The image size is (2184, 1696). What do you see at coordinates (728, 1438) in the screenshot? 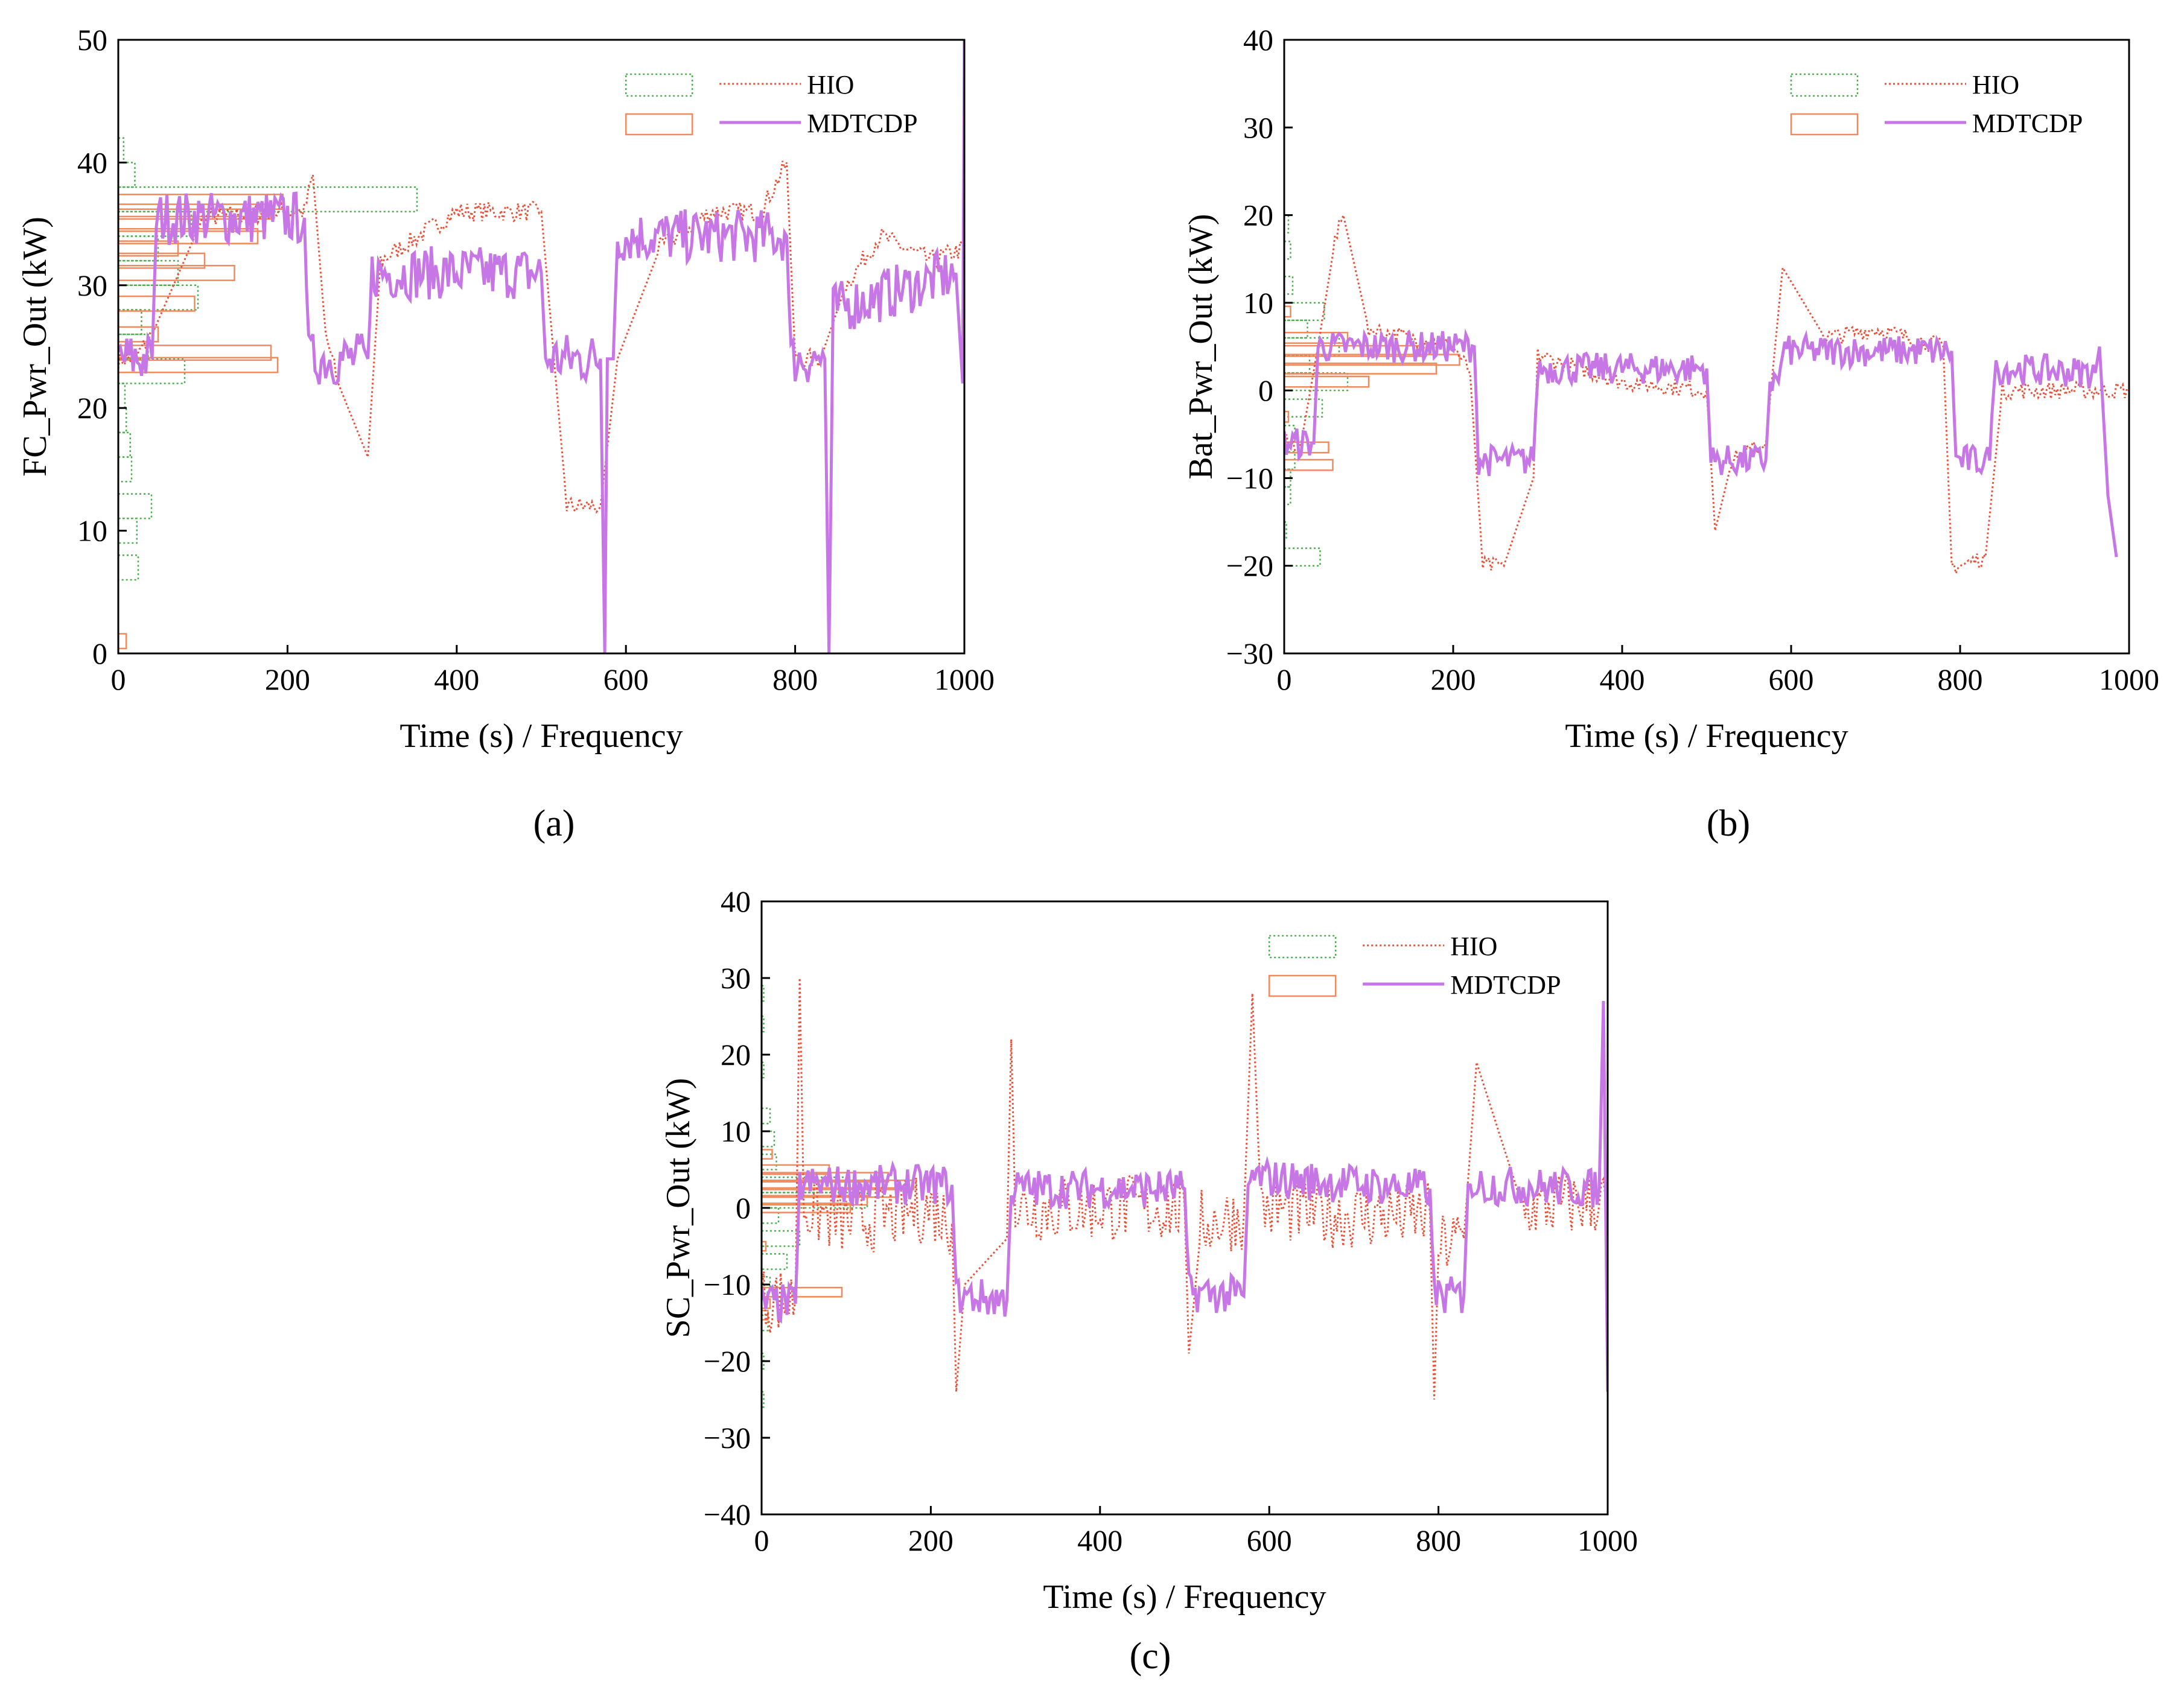
I see `y-tick-label: −30` at bounding box center [728, 1438].